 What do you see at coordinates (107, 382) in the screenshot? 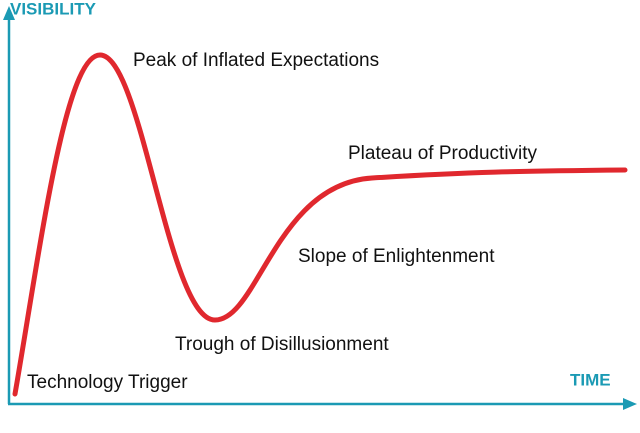
I see `phase-label: Technology Trigger` at bounding box center [107, 382].